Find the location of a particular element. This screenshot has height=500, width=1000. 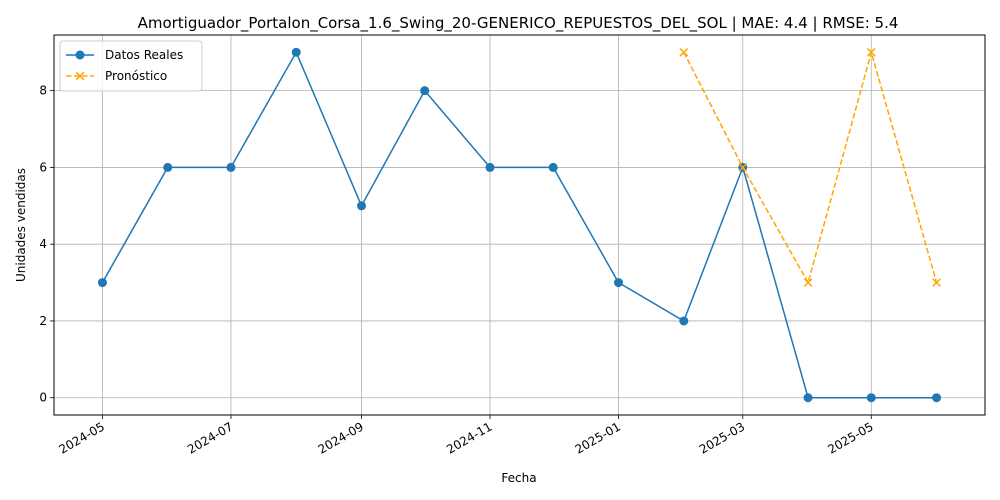

x-tick-label: 2024-11 is located at coordinates (469, 437).